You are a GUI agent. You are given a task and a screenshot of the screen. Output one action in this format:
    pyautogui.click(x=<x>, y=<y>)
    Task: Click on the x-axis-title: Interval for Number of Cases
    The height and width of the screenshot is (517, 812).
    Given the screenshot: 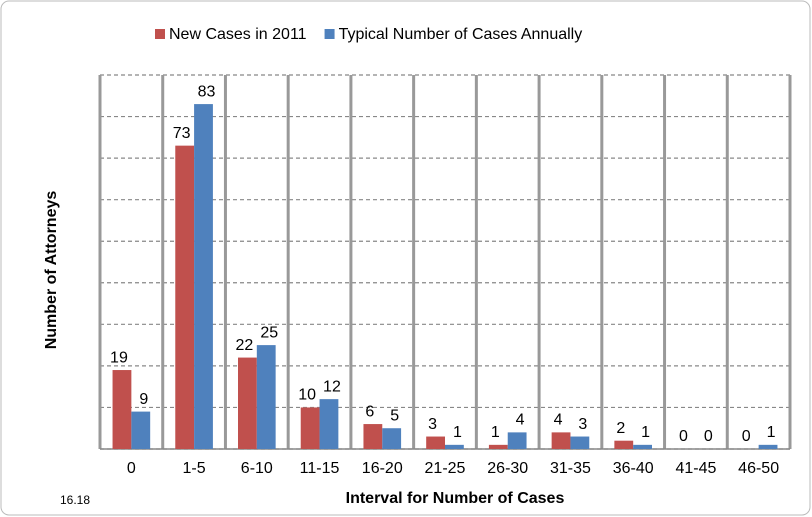 What is the action you would take?
    pyautogui.click(x=455, y=498)
    